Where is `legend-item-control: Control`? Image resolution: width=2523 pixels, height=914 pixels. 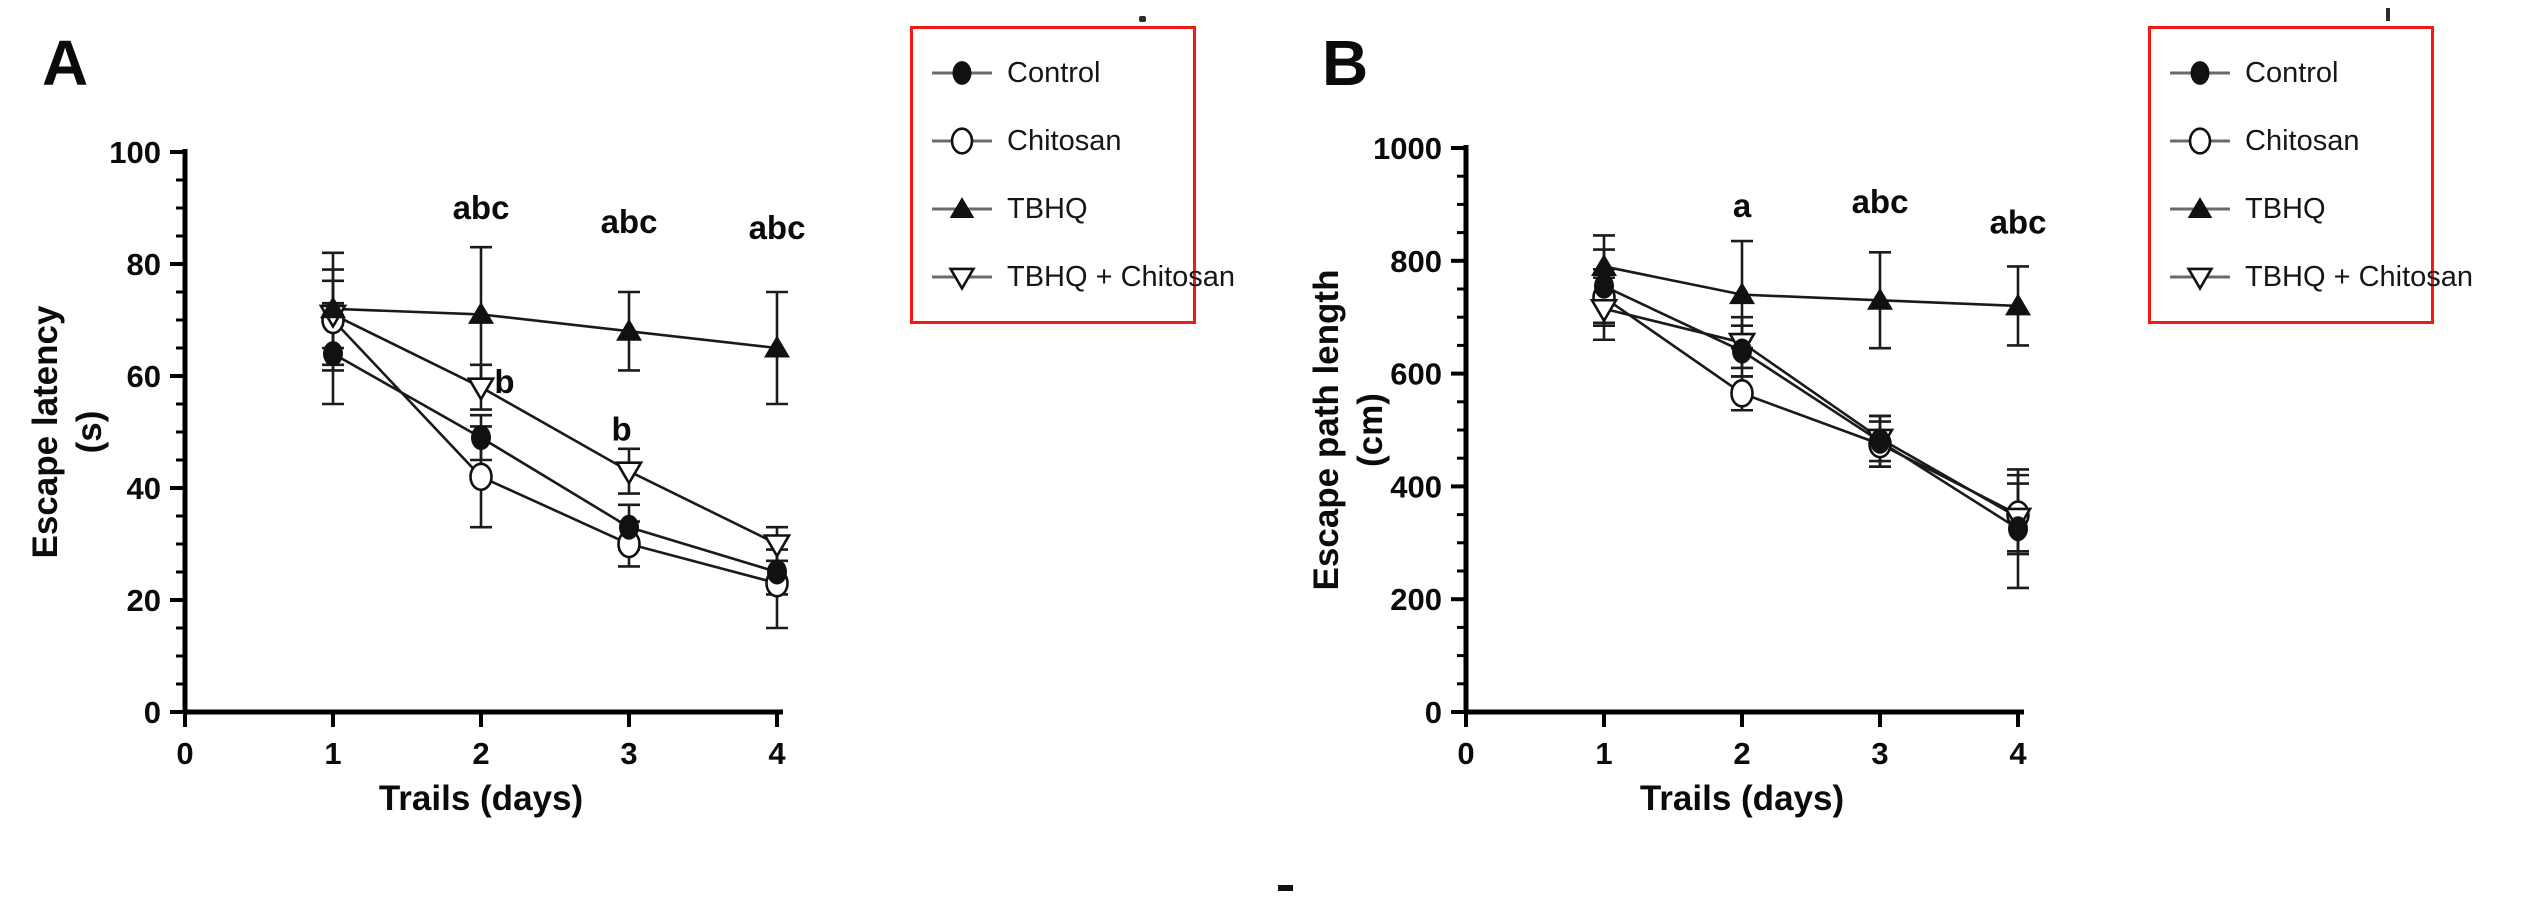
legend-item-control: Control is located at coordinates (2291, 73).